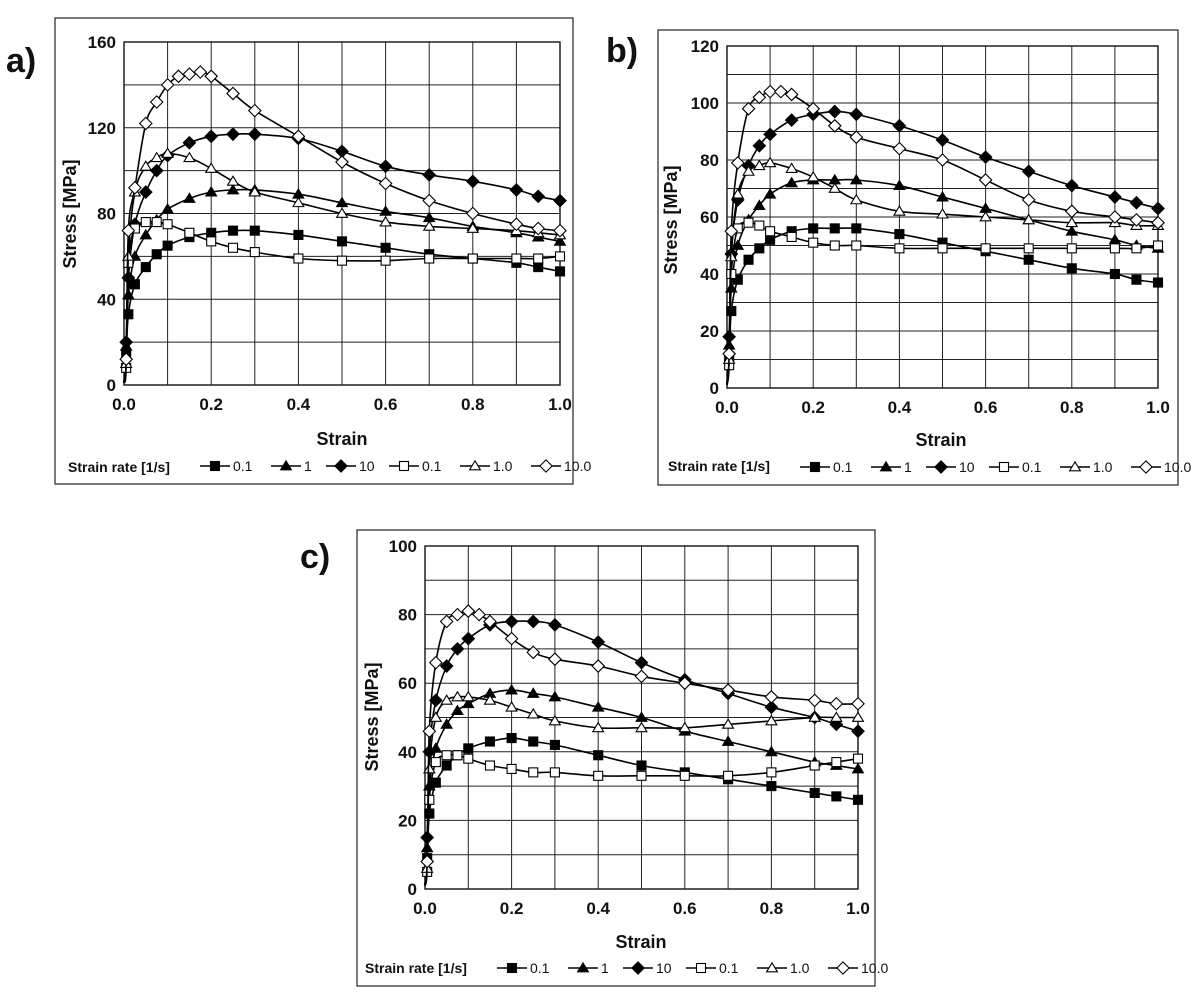 The height and width of the screenshot is (1005, 1195). What do you see at coordinates (367, 466) in the screenshot?
I see `panel-a-legend-label-2: 10` at bounding box center [367, 466].